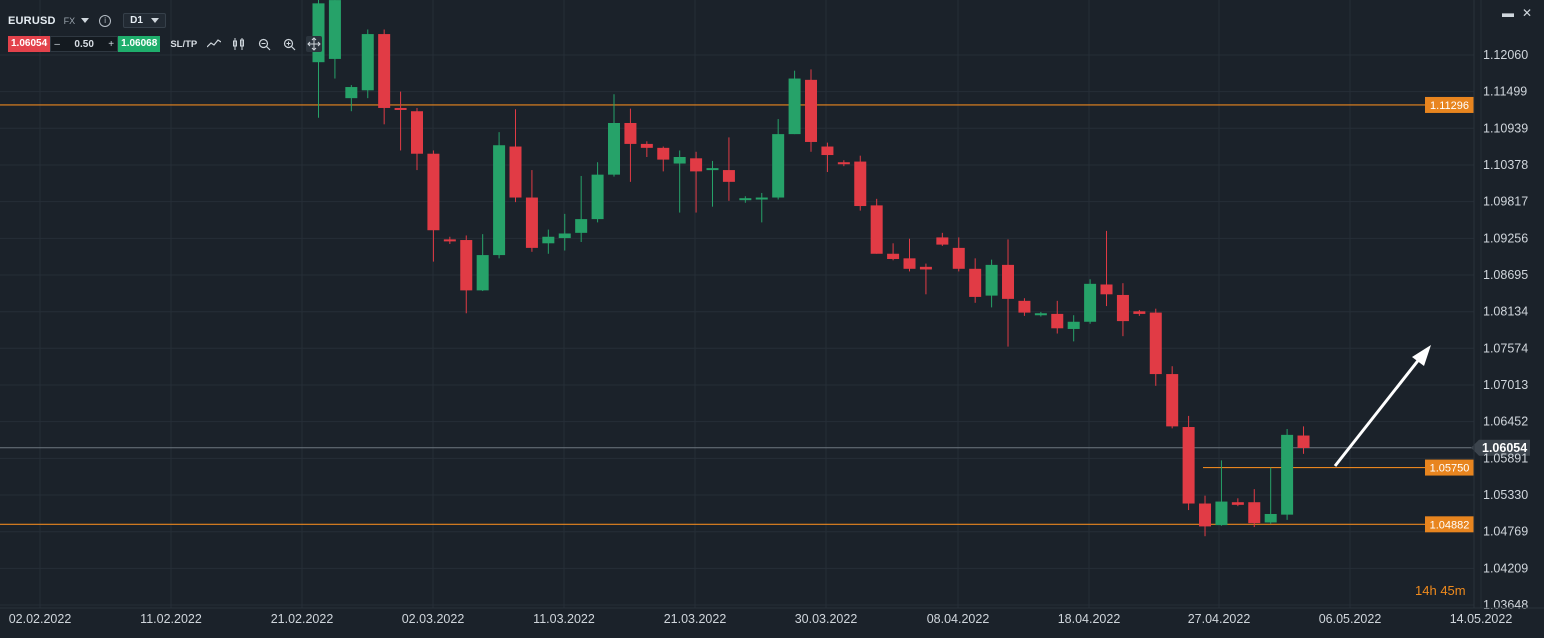 The image size is (1544, 638). What do you see at coordinates (136, 20) in the screenshot?
I see `timeframe-label: D1` at bounding box center [136, 20].